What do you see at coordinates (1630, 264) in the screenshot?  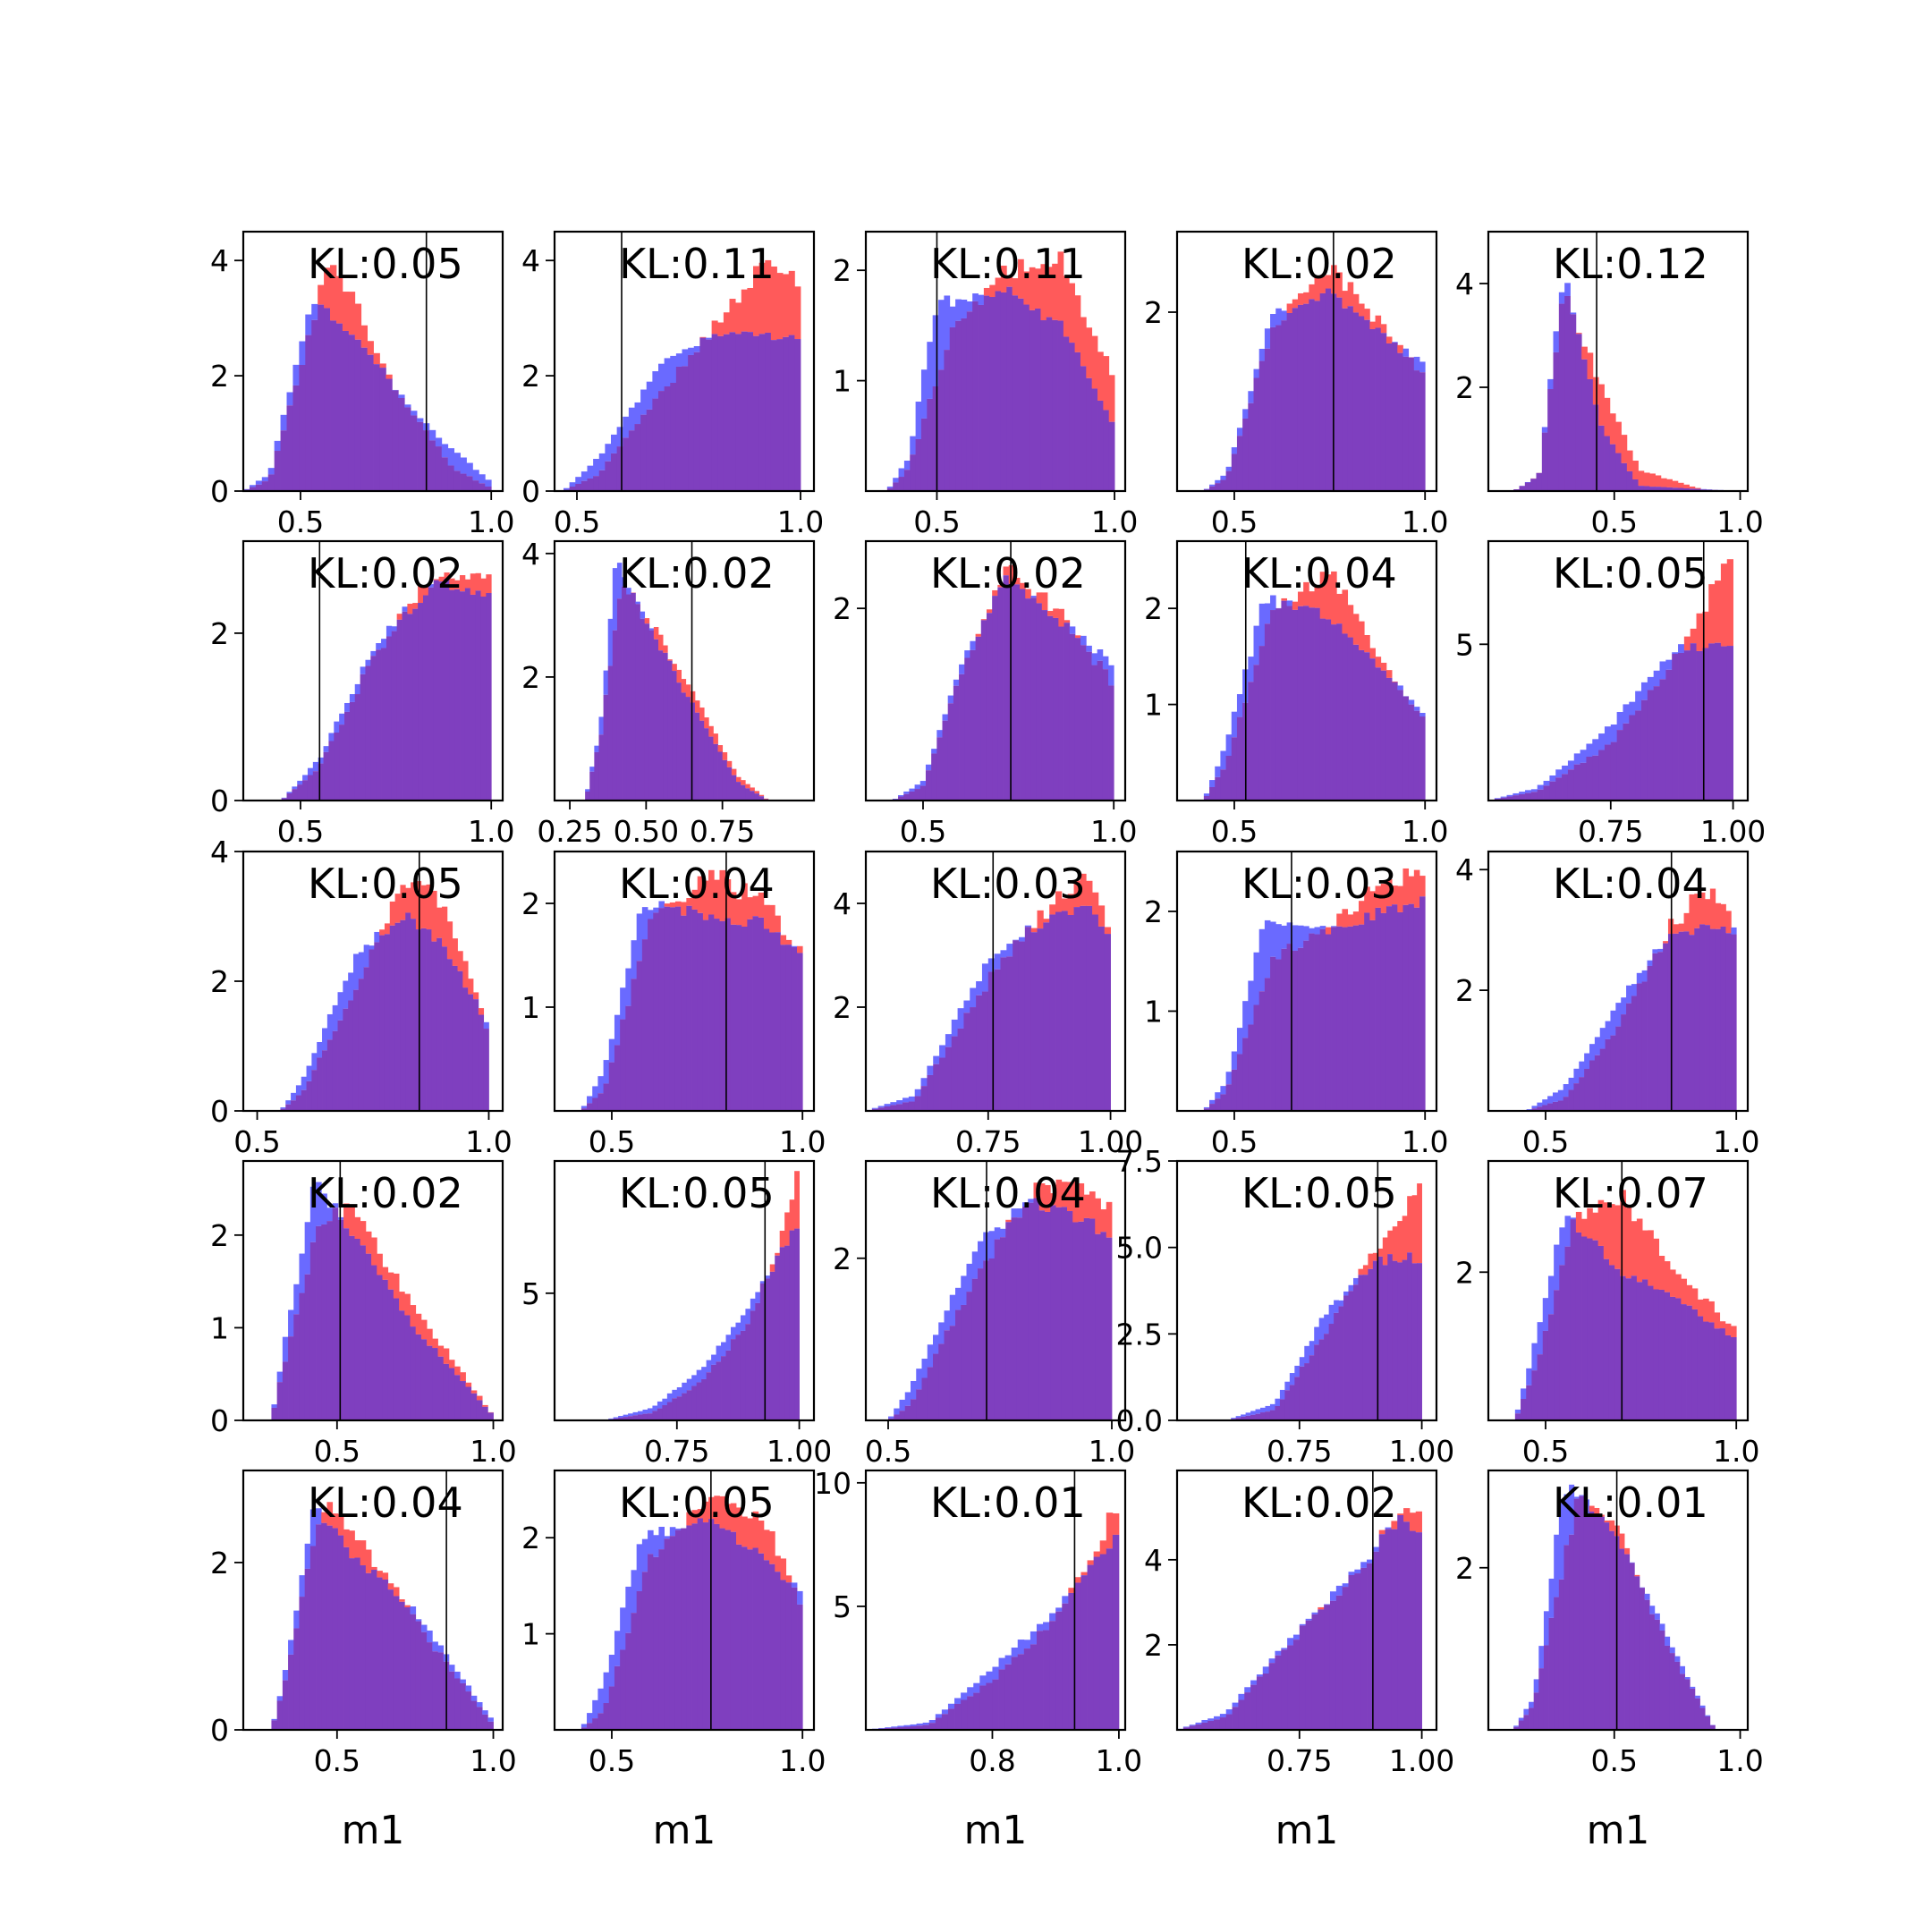 I see `kl-annotation: KL:0.12` at bounding box center [1630, 264].